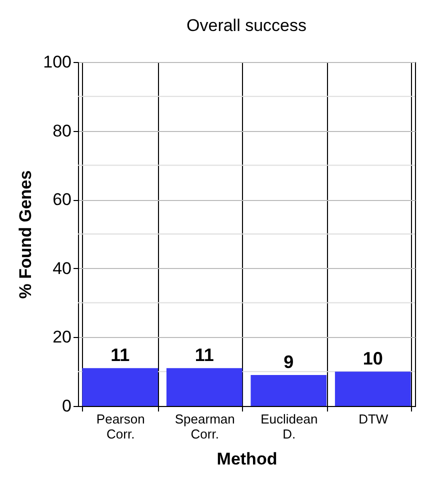 The height and width of the screenshot is (485, 424). Describe the element at coordinates (289, 427) in the screenshot. I see `x-tick-label: Euclidean D.` at that location.